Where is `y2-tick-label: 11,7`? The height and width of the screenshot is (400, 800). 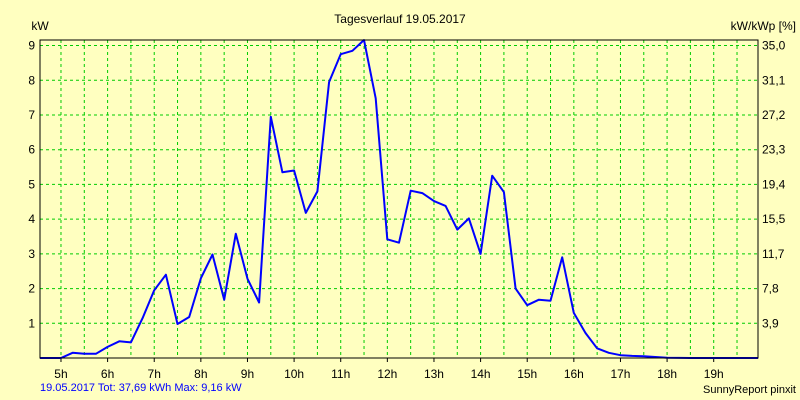
y2-tick-label: 11,7 is located at coordinates (773, 254).